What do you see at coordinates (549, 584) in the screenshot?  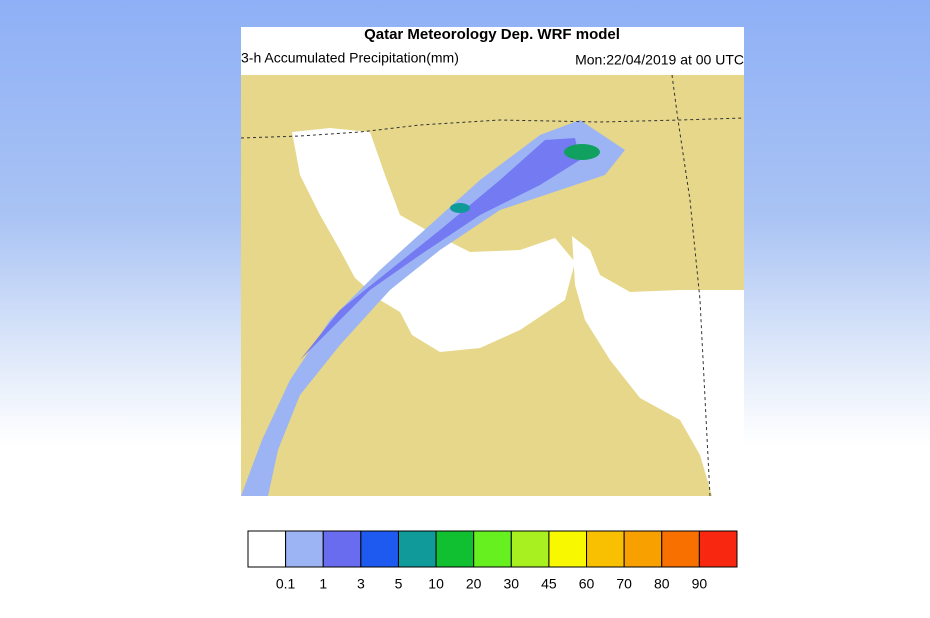 I see `legend-label: 45` at bounding box center [549, 584].